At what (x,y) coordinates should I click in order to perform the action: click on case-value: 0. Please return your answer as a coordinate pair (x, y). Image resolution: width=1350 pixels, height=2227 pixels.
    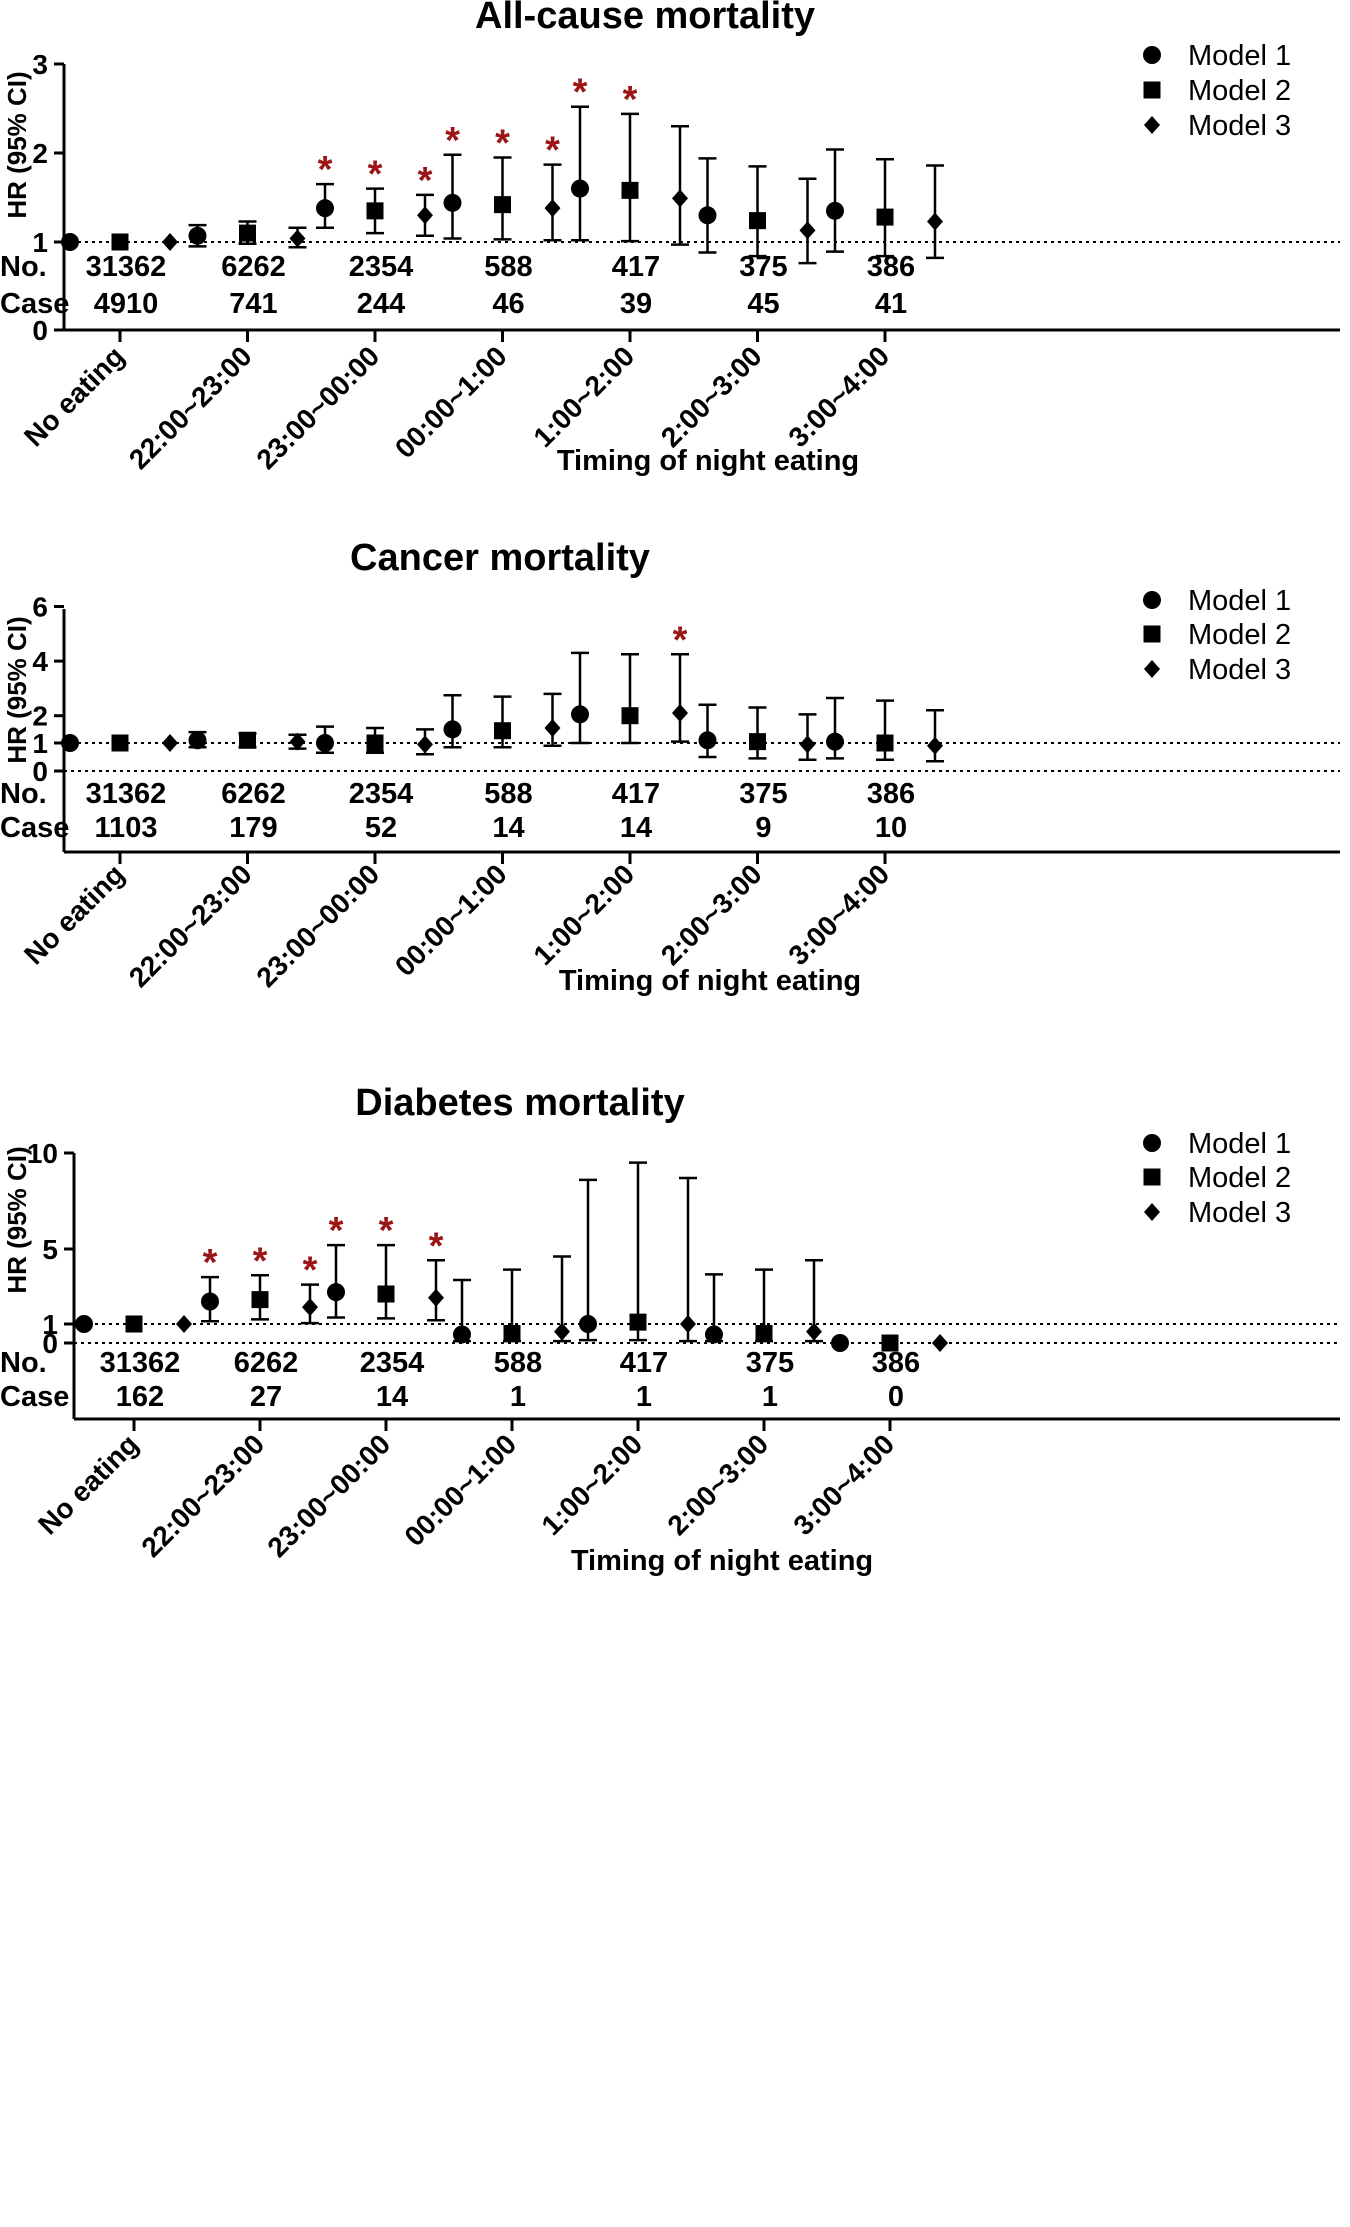
    Looking at the image, I should click on (896, 1397).